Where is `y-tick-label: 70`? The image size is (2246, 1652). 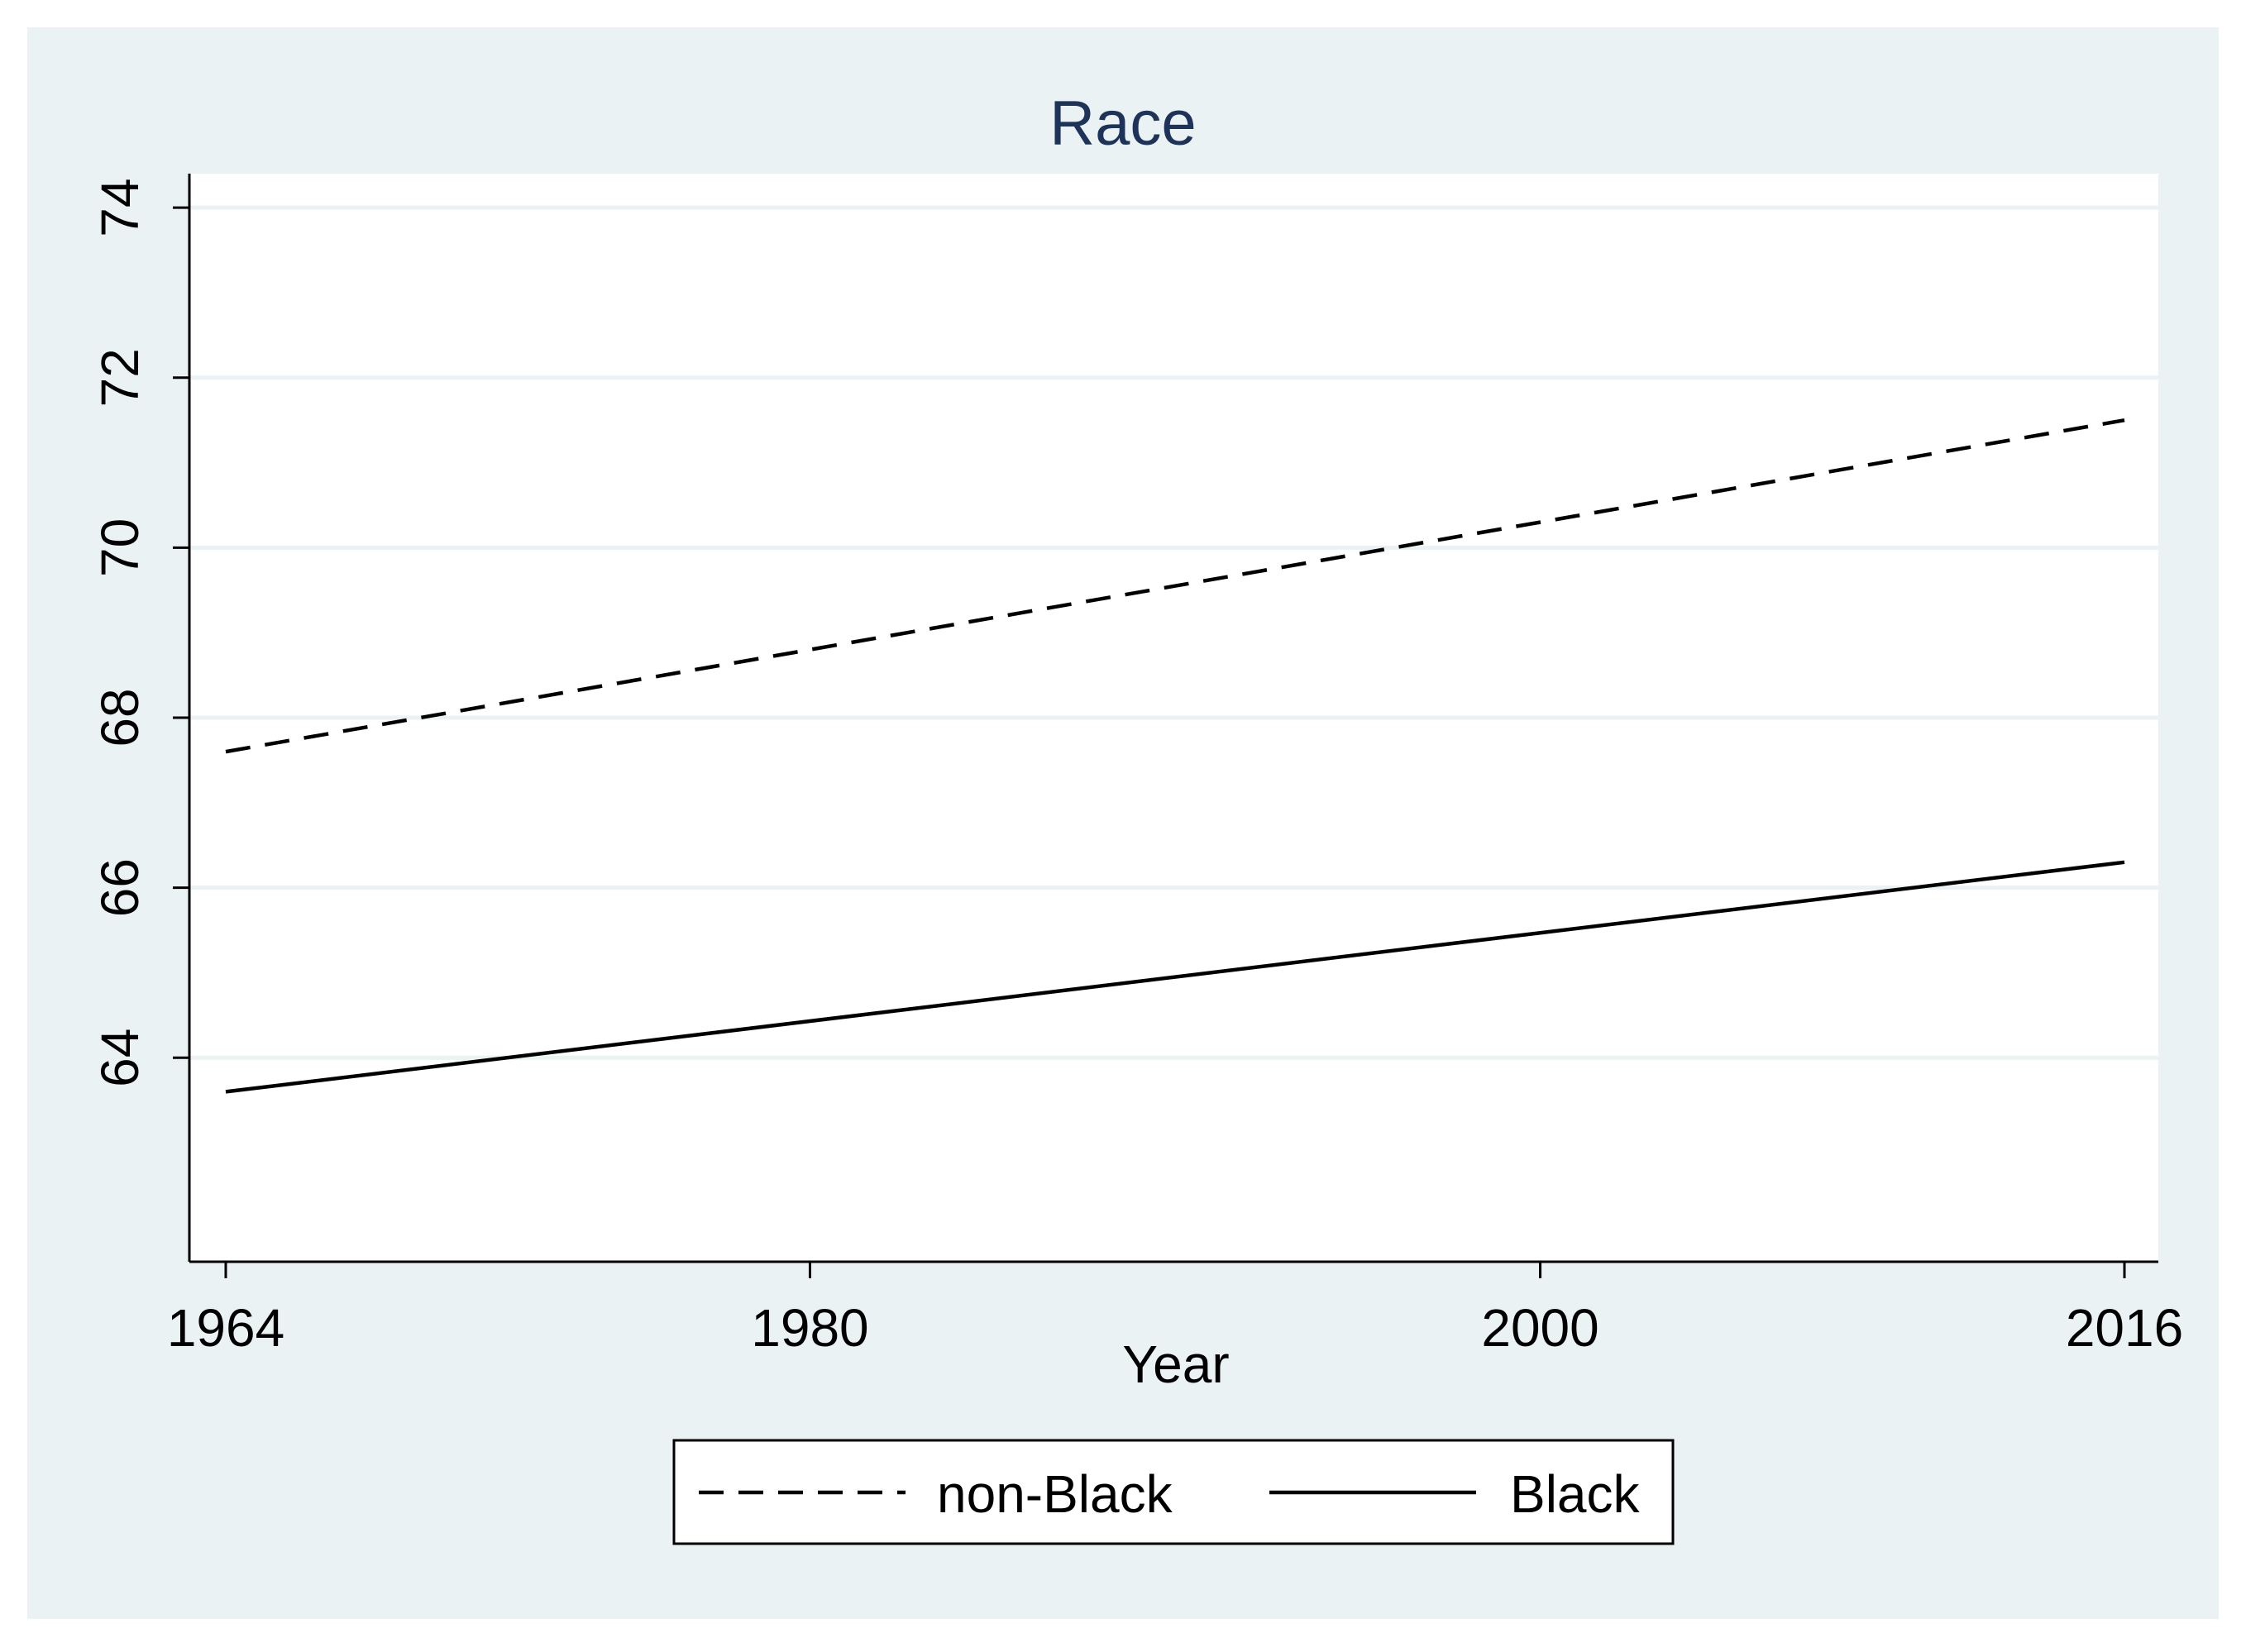
y-tick-label: 70 is located at coordinates (120, 547).